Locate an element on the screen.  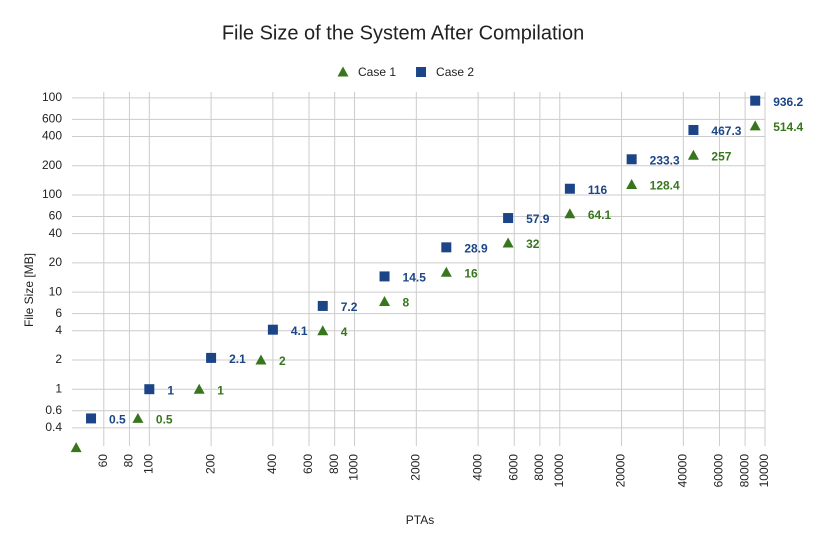
data-label: 128.4 is located at coordinates (665, 186).